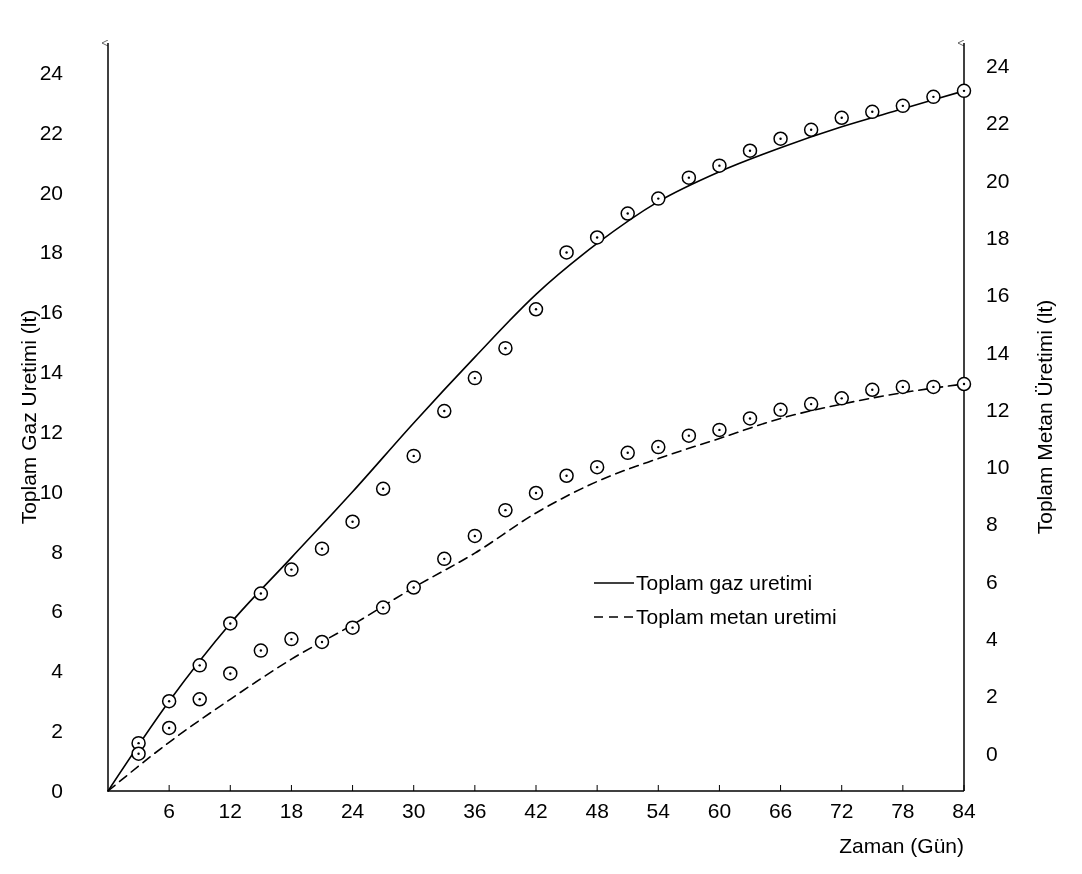 This screenshot has height=874, width=1082. What do you see at coordinates (658, 810) in the screenshot?
I see `x-tick-label: 54` at bounding box center [658, 810].